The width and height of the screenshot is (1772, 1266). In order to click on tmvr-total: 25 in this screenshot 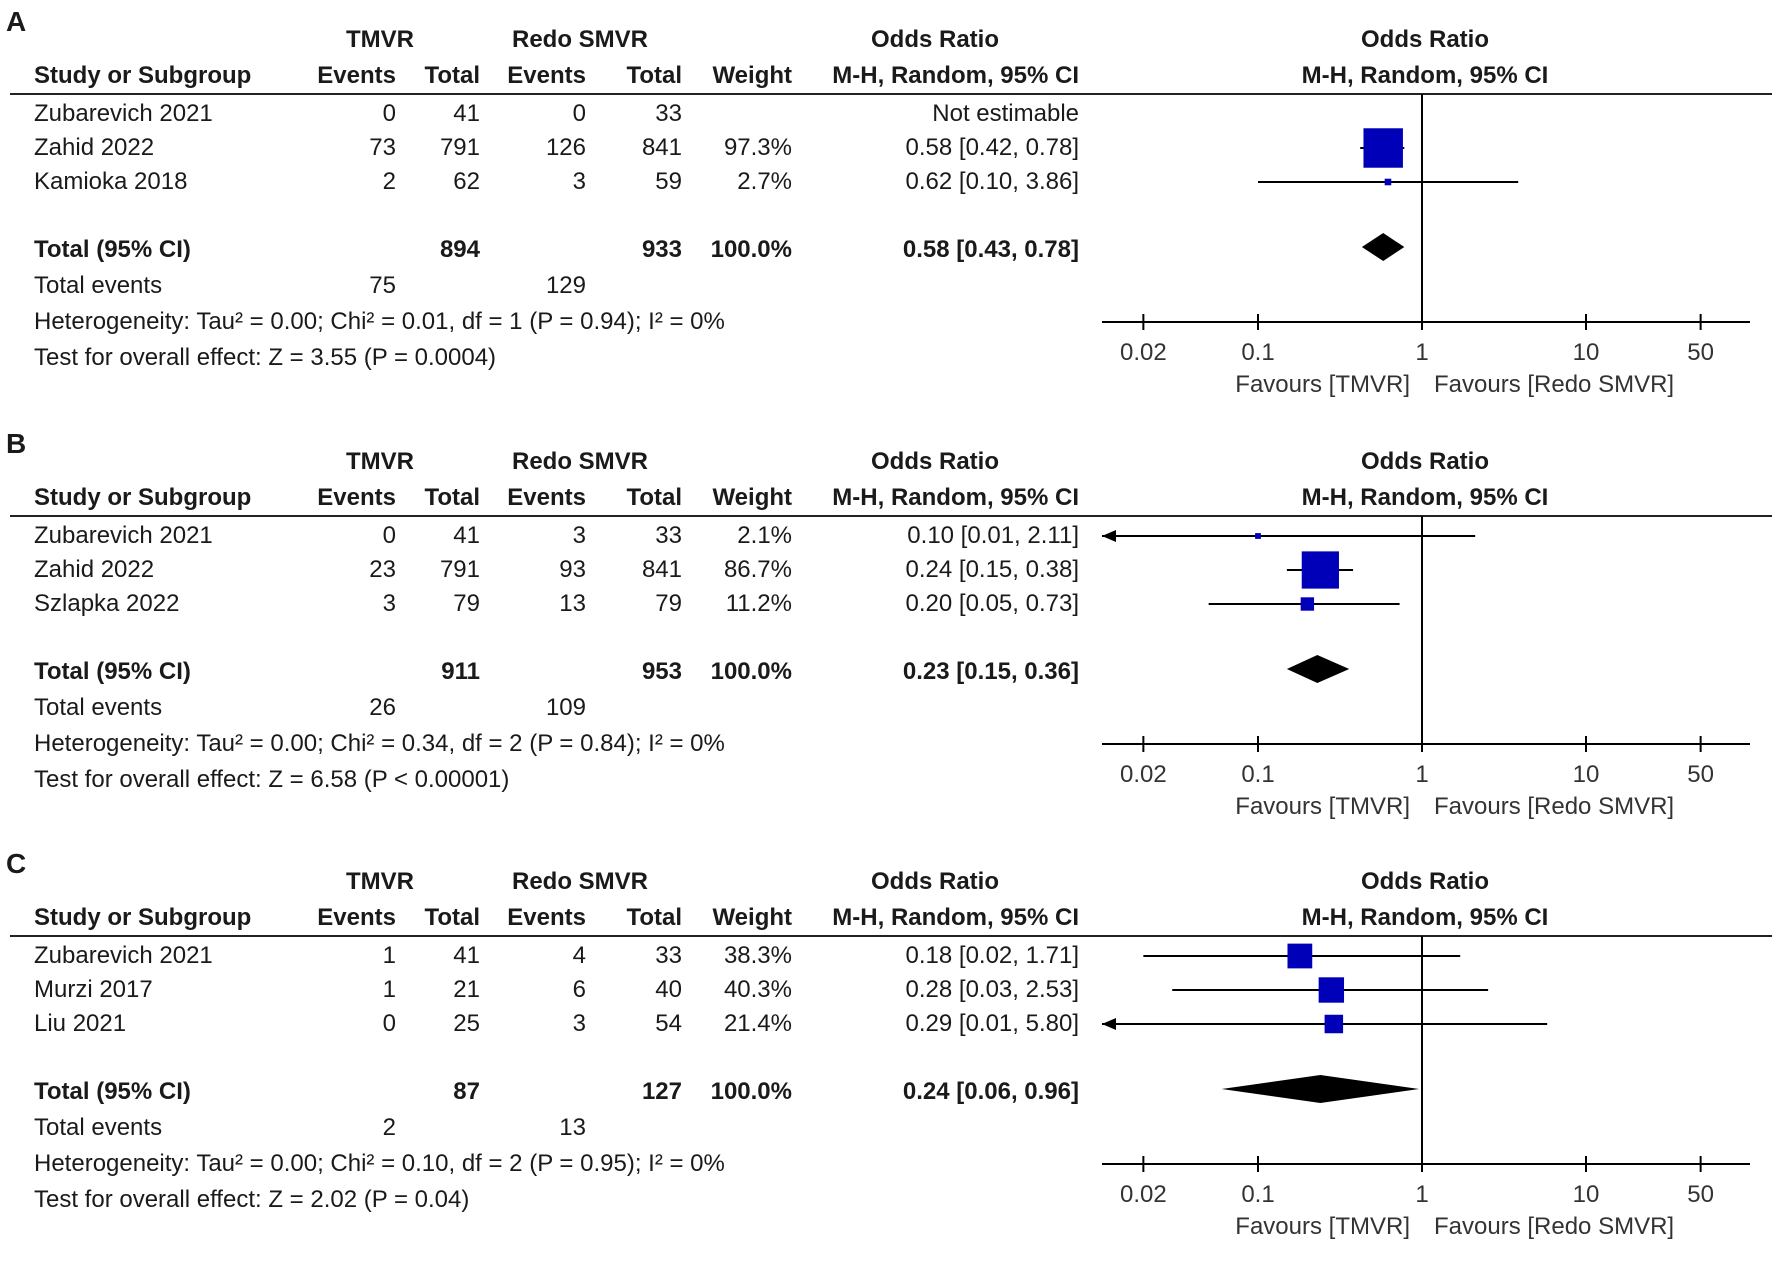, I will do `click(466, 1023)`.